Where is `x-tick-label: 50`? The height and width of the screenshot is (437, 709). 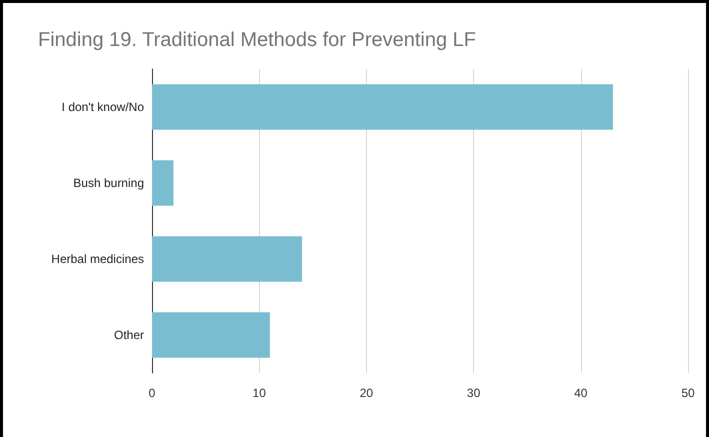
x-tick-label: 50 is located at coordinates (688, 393).